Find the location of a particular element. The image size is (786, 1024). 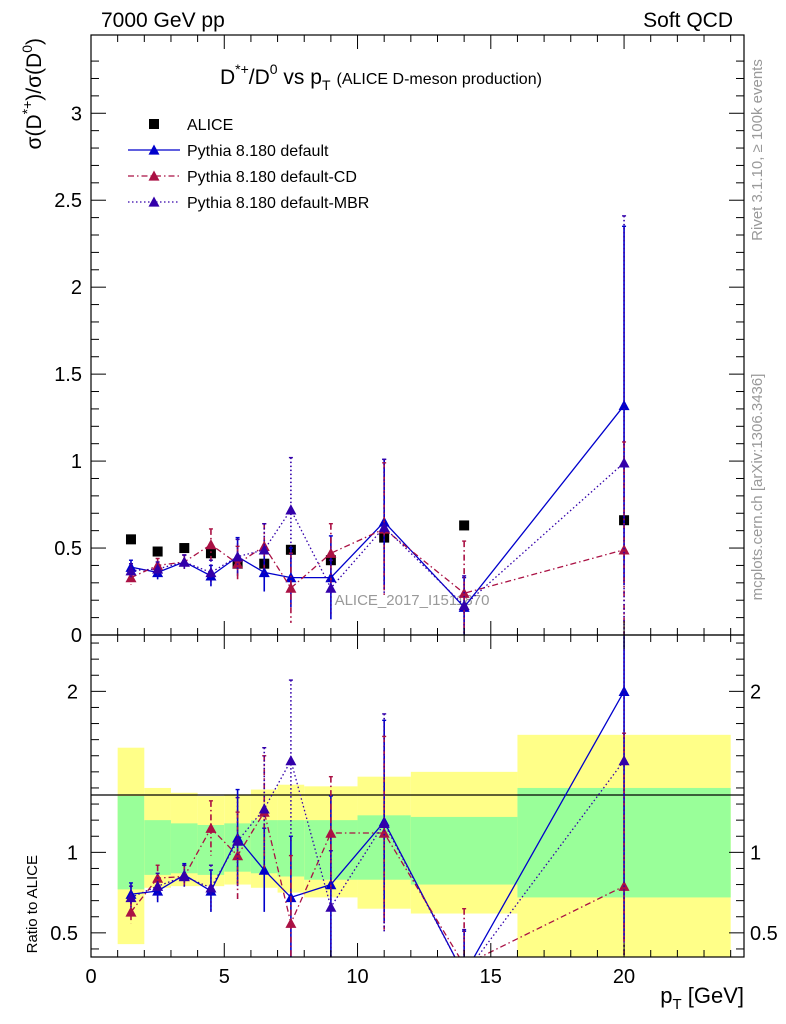

ratio-tick-label-left: 1 is located at coordinates (72, 853).